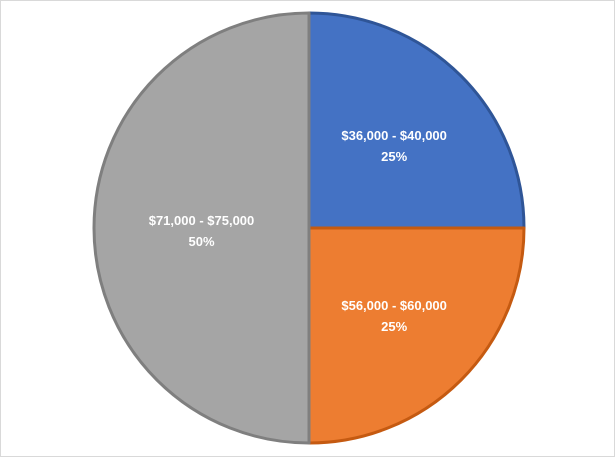 Image resolution: width=615 pixels, height=458 pixels. I want to click on slice-category-label: $56,000 - $60,000, so click(394, 305).